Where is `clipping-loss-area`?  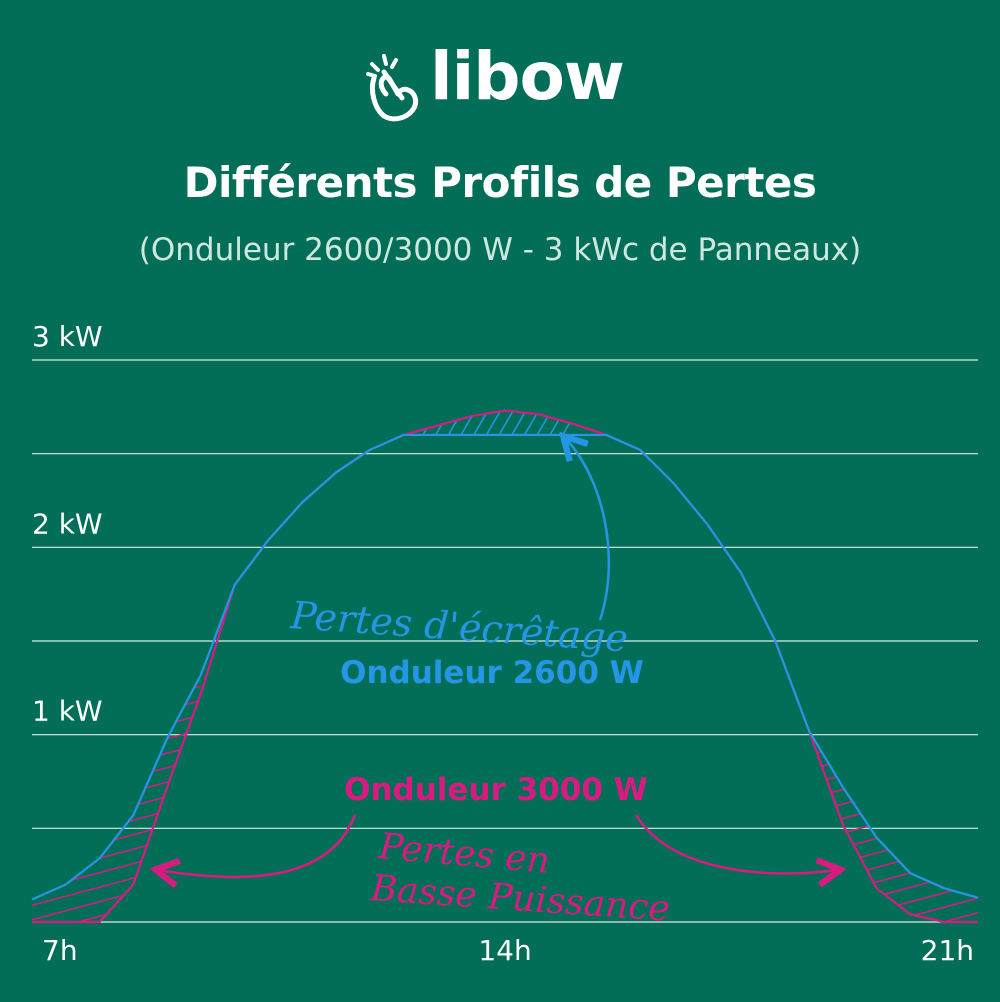 clipping-loss-area is located at coordinates (488, 422).